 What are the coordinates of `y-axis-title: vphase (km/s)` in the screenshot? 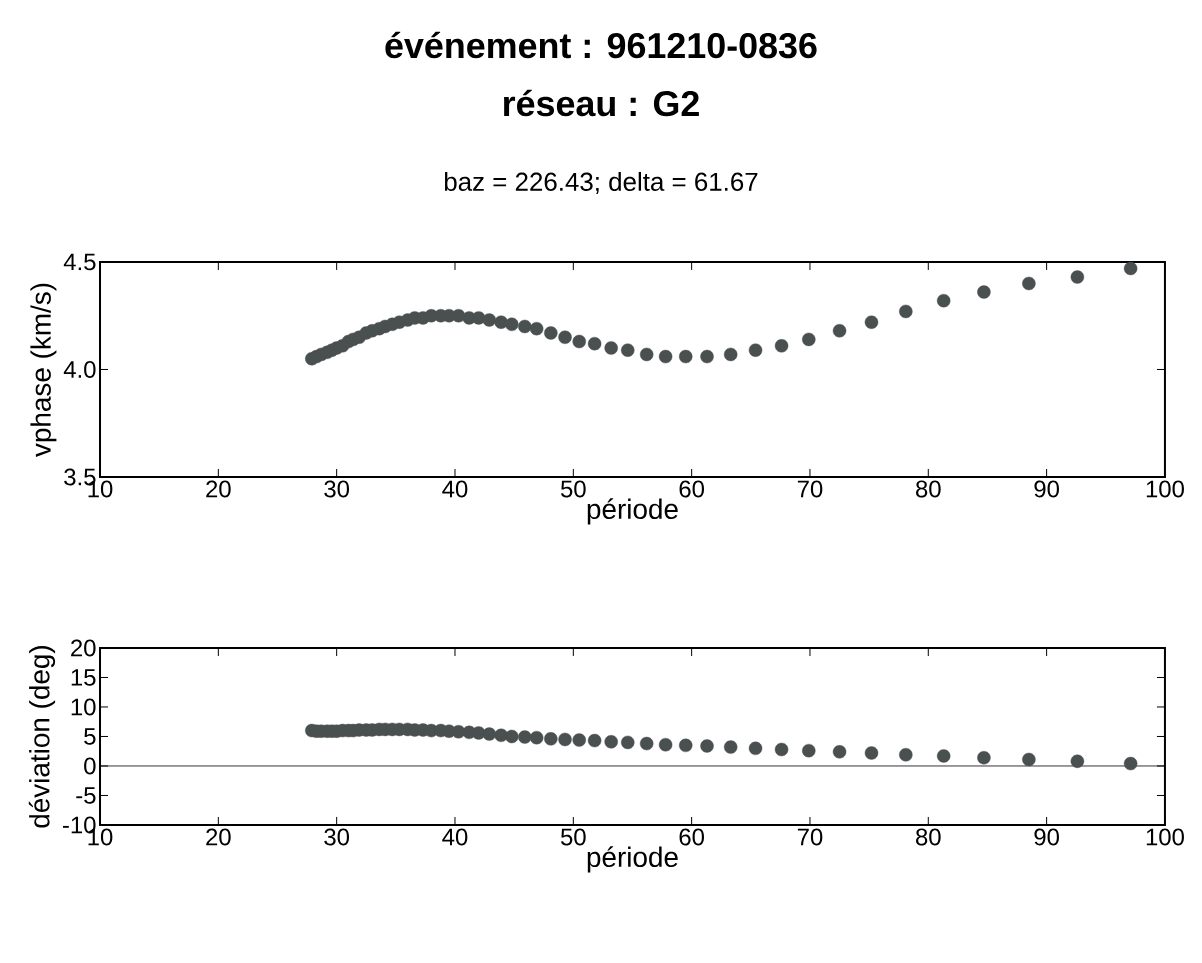 It's located at (43, 370).